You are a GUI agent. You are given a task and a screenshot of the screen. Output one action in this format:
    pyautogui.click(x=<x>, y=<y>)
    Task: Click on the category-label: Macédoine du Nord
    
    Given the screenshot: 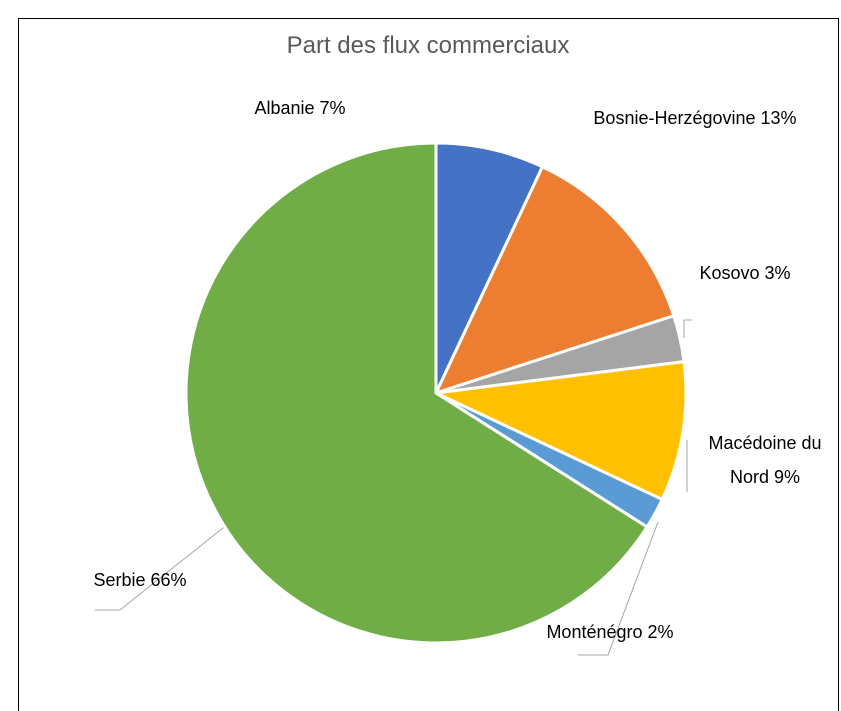 What is the action you would take?
    pyautogui.click(x=765, y=460)
    